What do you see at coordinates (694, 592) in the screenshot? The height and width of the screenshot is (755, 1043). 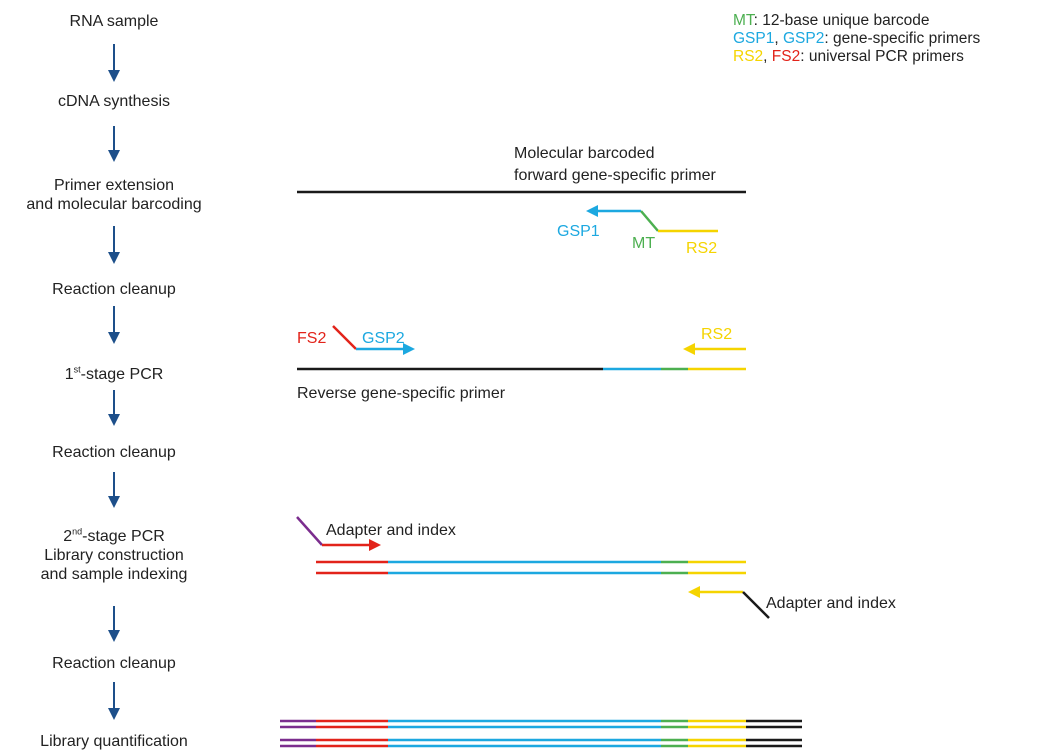 I see `adapter-yellow-arrowhead` at bounding box center [694, 592].